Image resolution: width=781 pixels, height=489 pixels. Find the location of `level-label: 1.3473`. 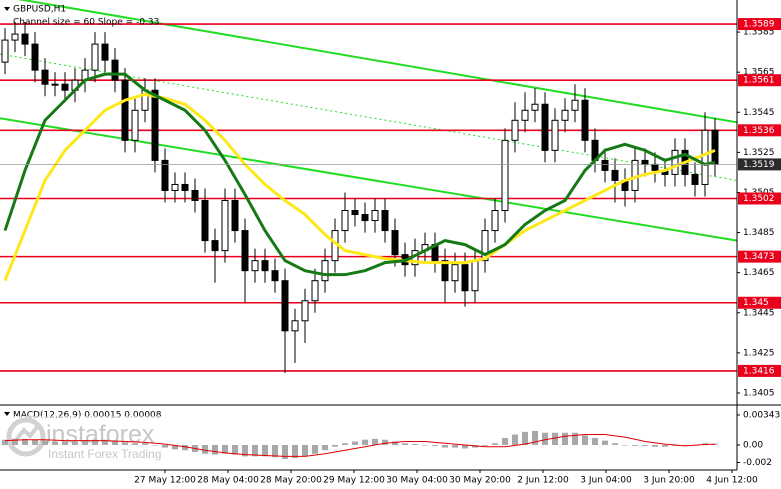

level-label: 1.3473 is located at coordinates (759, 257).